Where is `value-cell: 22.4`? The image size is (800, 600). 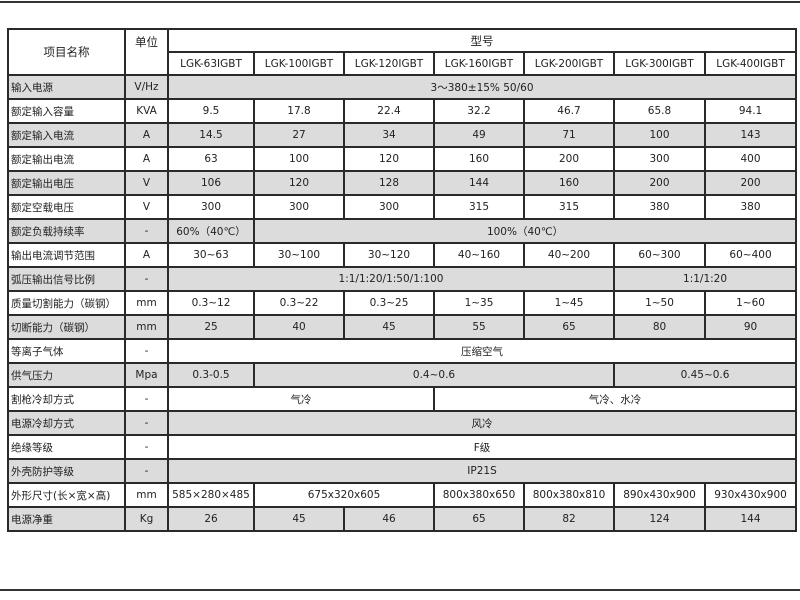
value-cell: 22.4 is located at coordinates (389, 111).